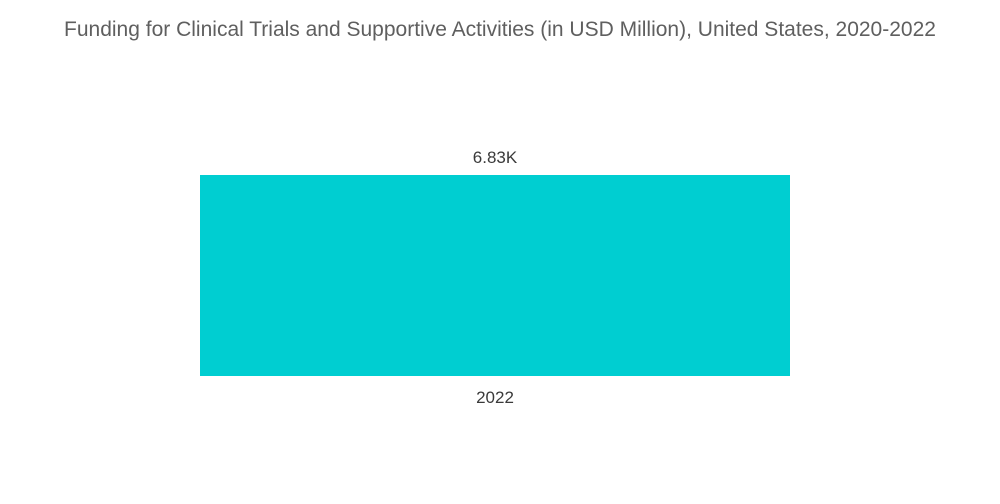  What do you see at coordinates (495, 397) in the screenshot?
I see `x-tick-label-2022: 2022` at bounding box center [495, 397].